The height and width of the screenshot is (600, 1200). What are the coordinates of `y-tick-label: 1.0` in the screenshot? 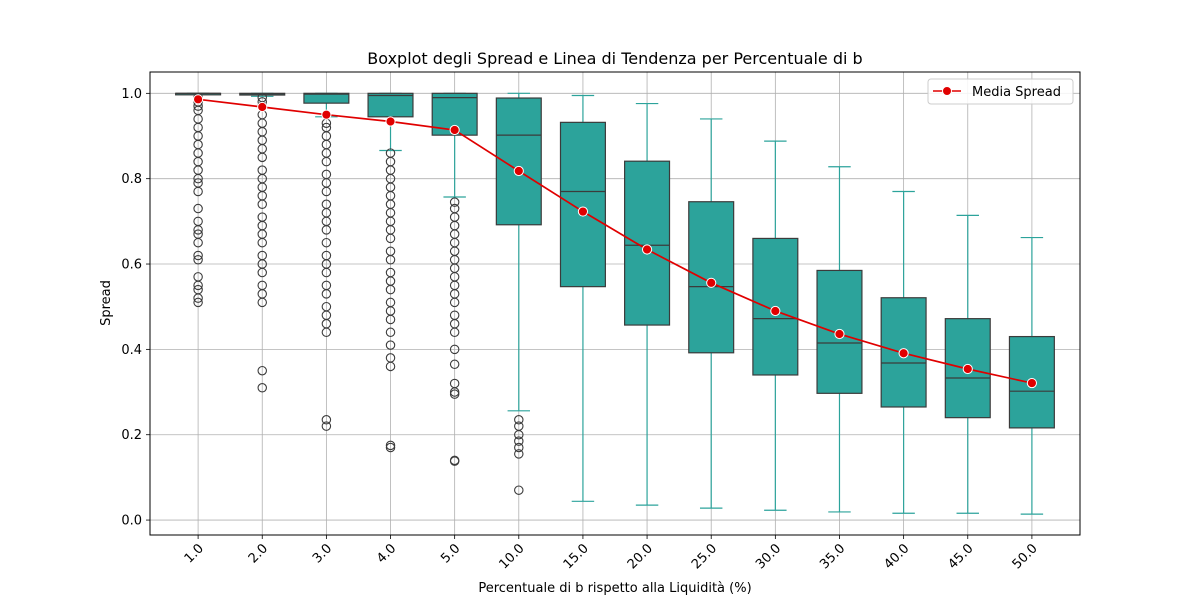 It's located at (131, 94).